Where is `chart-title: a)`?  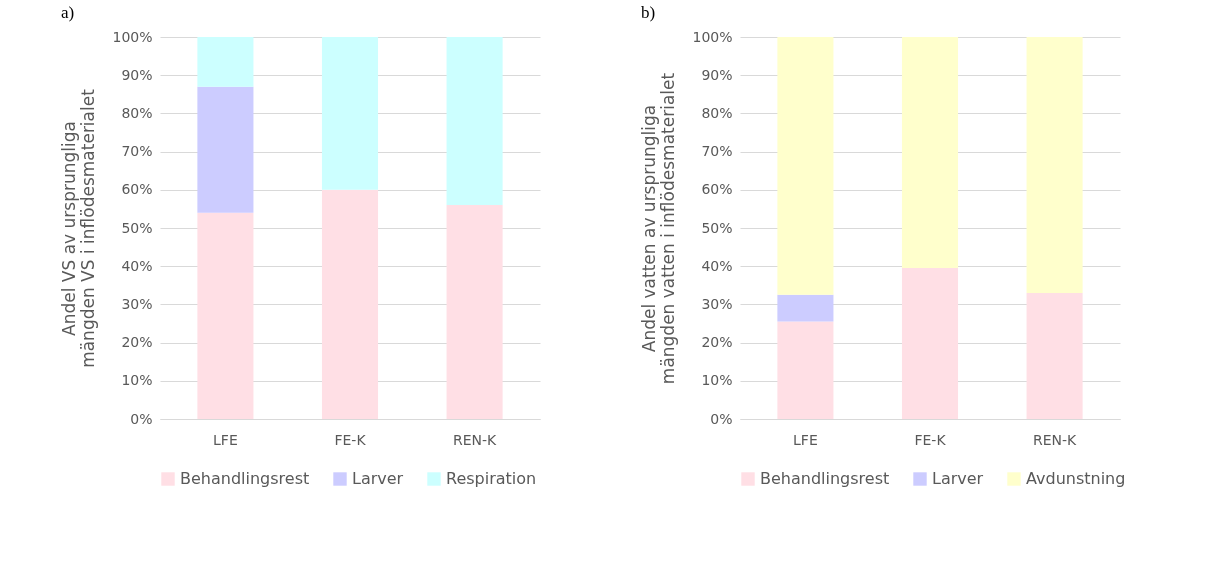 chart-title: a) is located at coordinates (67, 12).